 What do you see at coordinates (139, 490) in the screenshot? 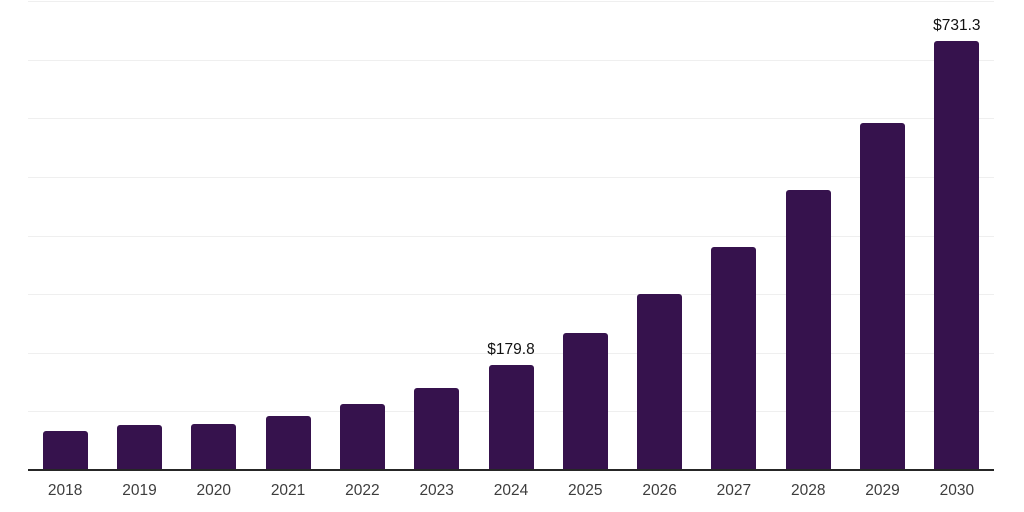
I see `x-tick-label-2019: 2019` at bounding box center [139, 490].